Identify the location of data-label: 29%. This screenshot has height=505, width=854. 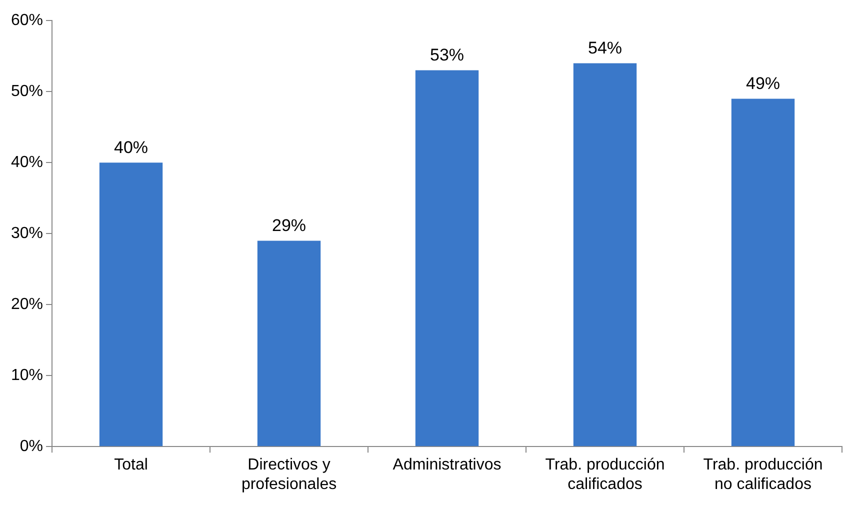
(289, 225).